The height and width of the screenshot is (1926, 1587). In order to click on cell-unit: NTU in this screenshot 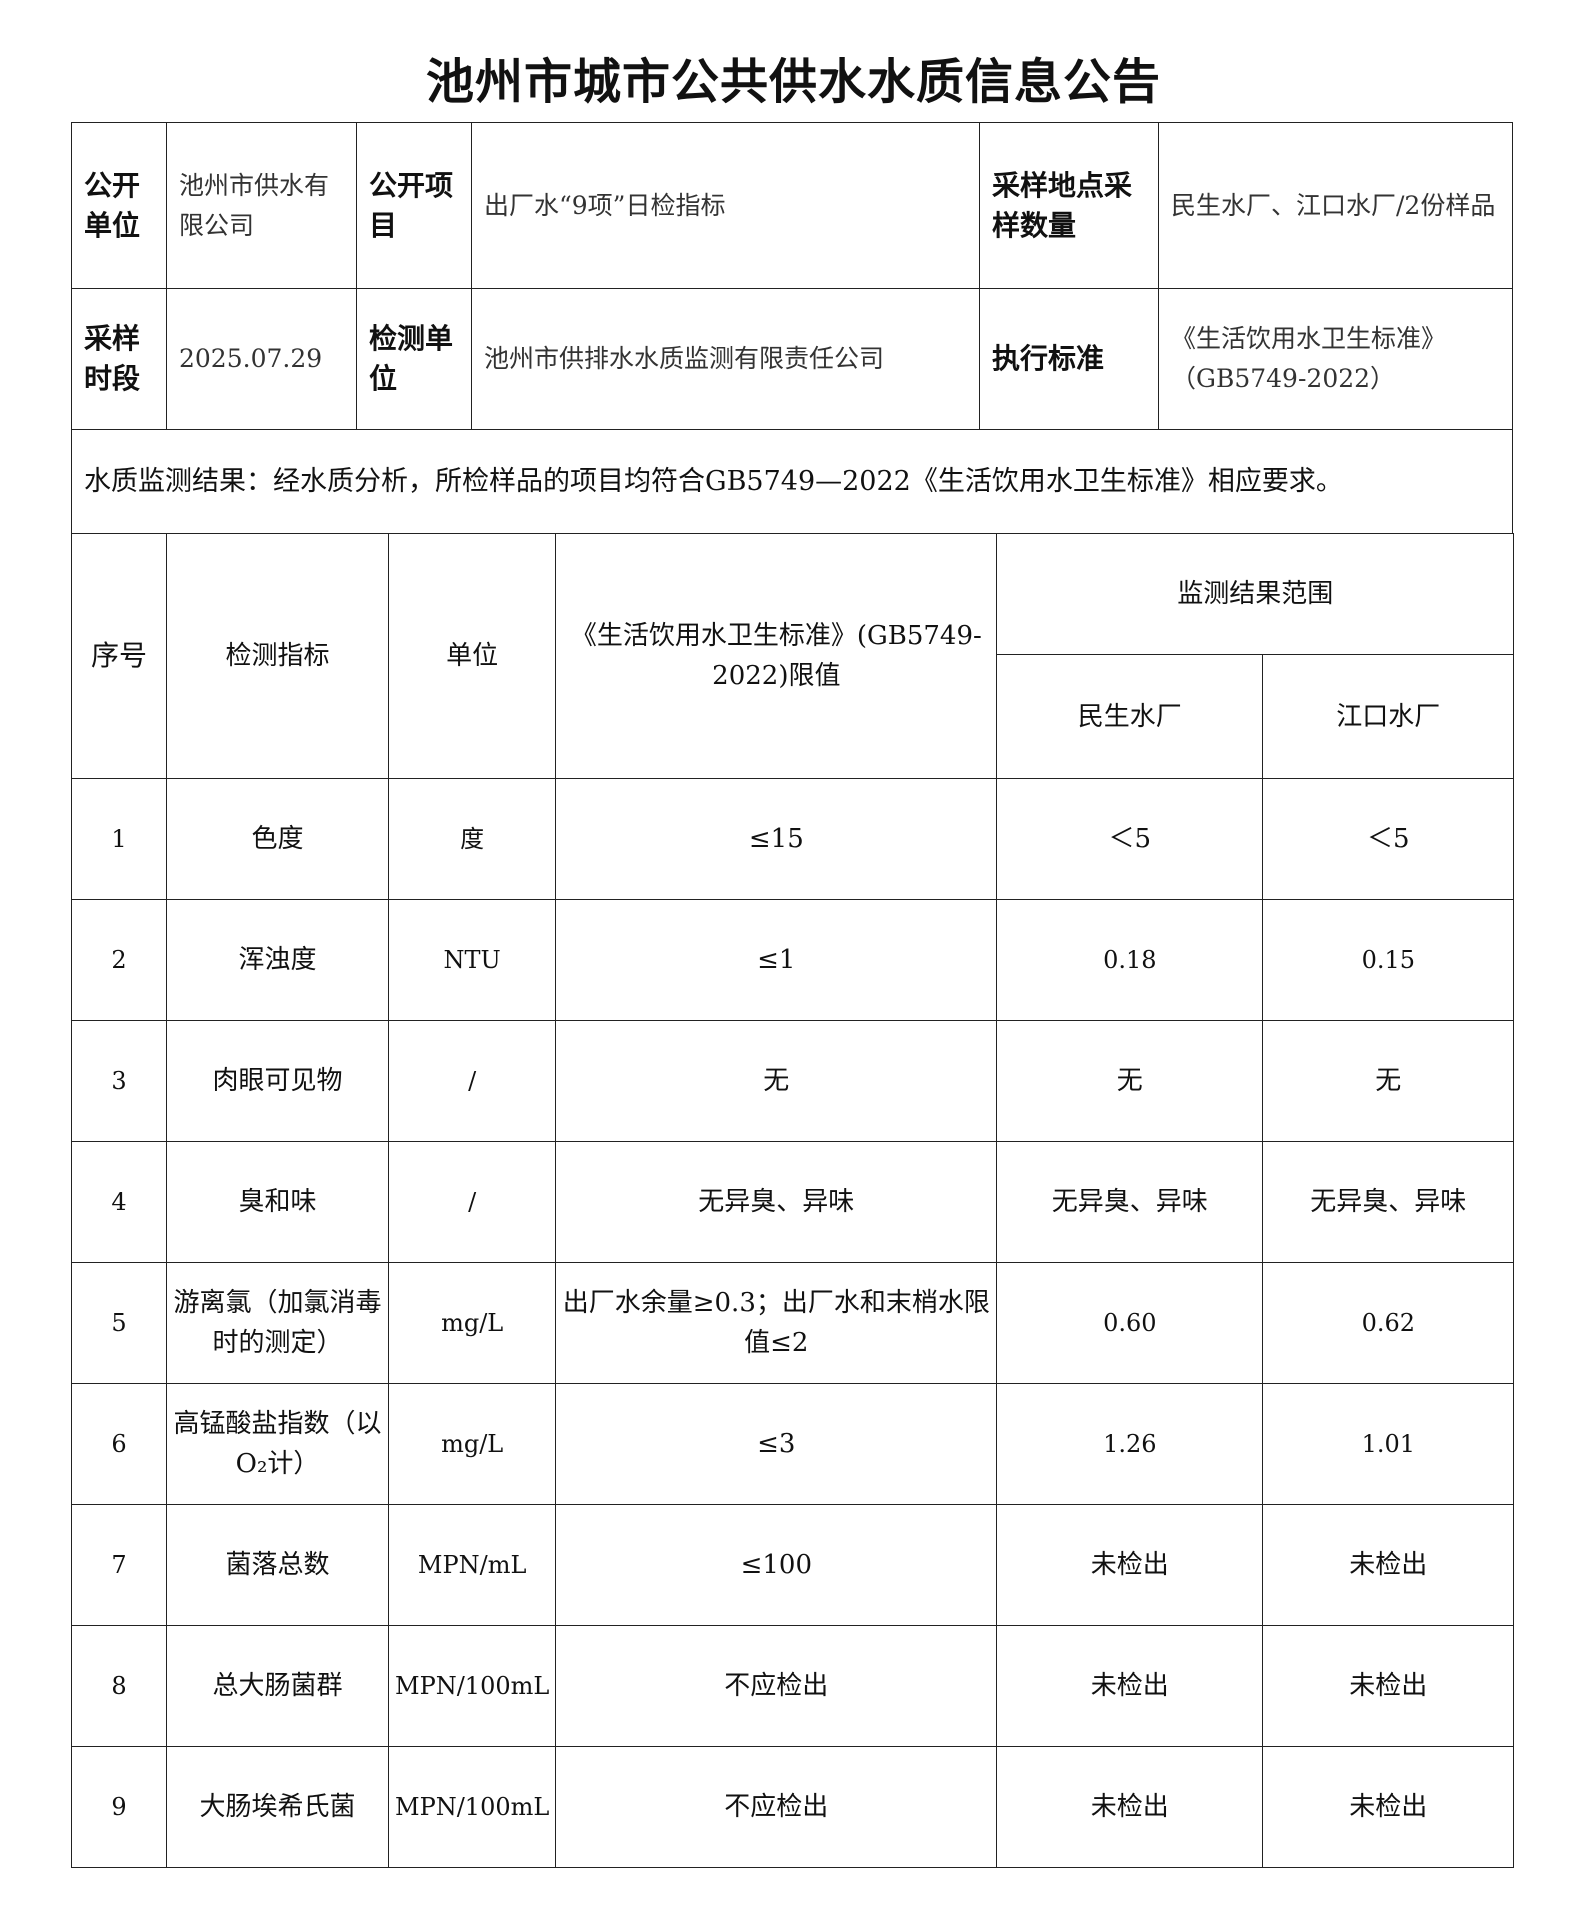, I will do `click(472, 960)`.